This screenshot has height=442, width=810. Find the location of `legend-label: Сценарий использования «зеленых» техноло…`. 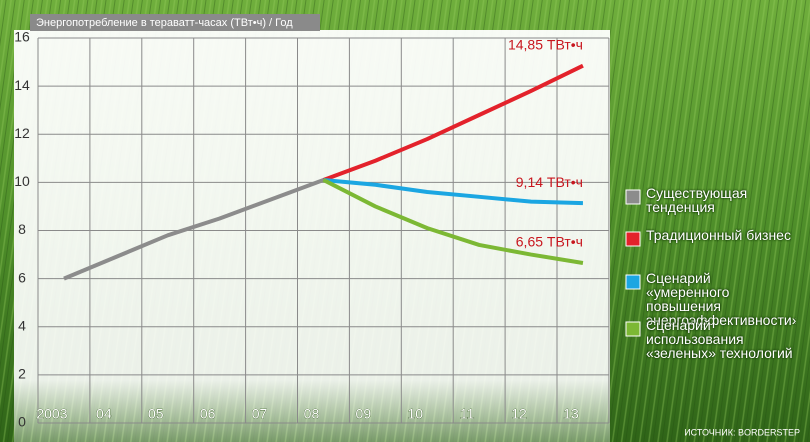

legend-label: Сценарий использования «зеленых» техноло… is located at coordinates (719, 339).